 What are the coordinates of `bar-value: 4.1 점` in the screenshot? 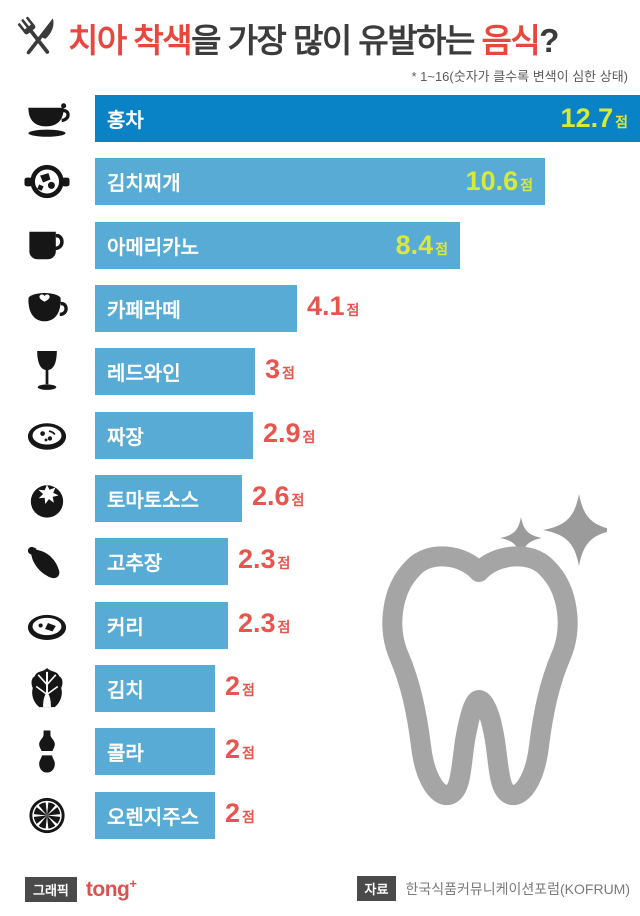 It's located at (333, 306).